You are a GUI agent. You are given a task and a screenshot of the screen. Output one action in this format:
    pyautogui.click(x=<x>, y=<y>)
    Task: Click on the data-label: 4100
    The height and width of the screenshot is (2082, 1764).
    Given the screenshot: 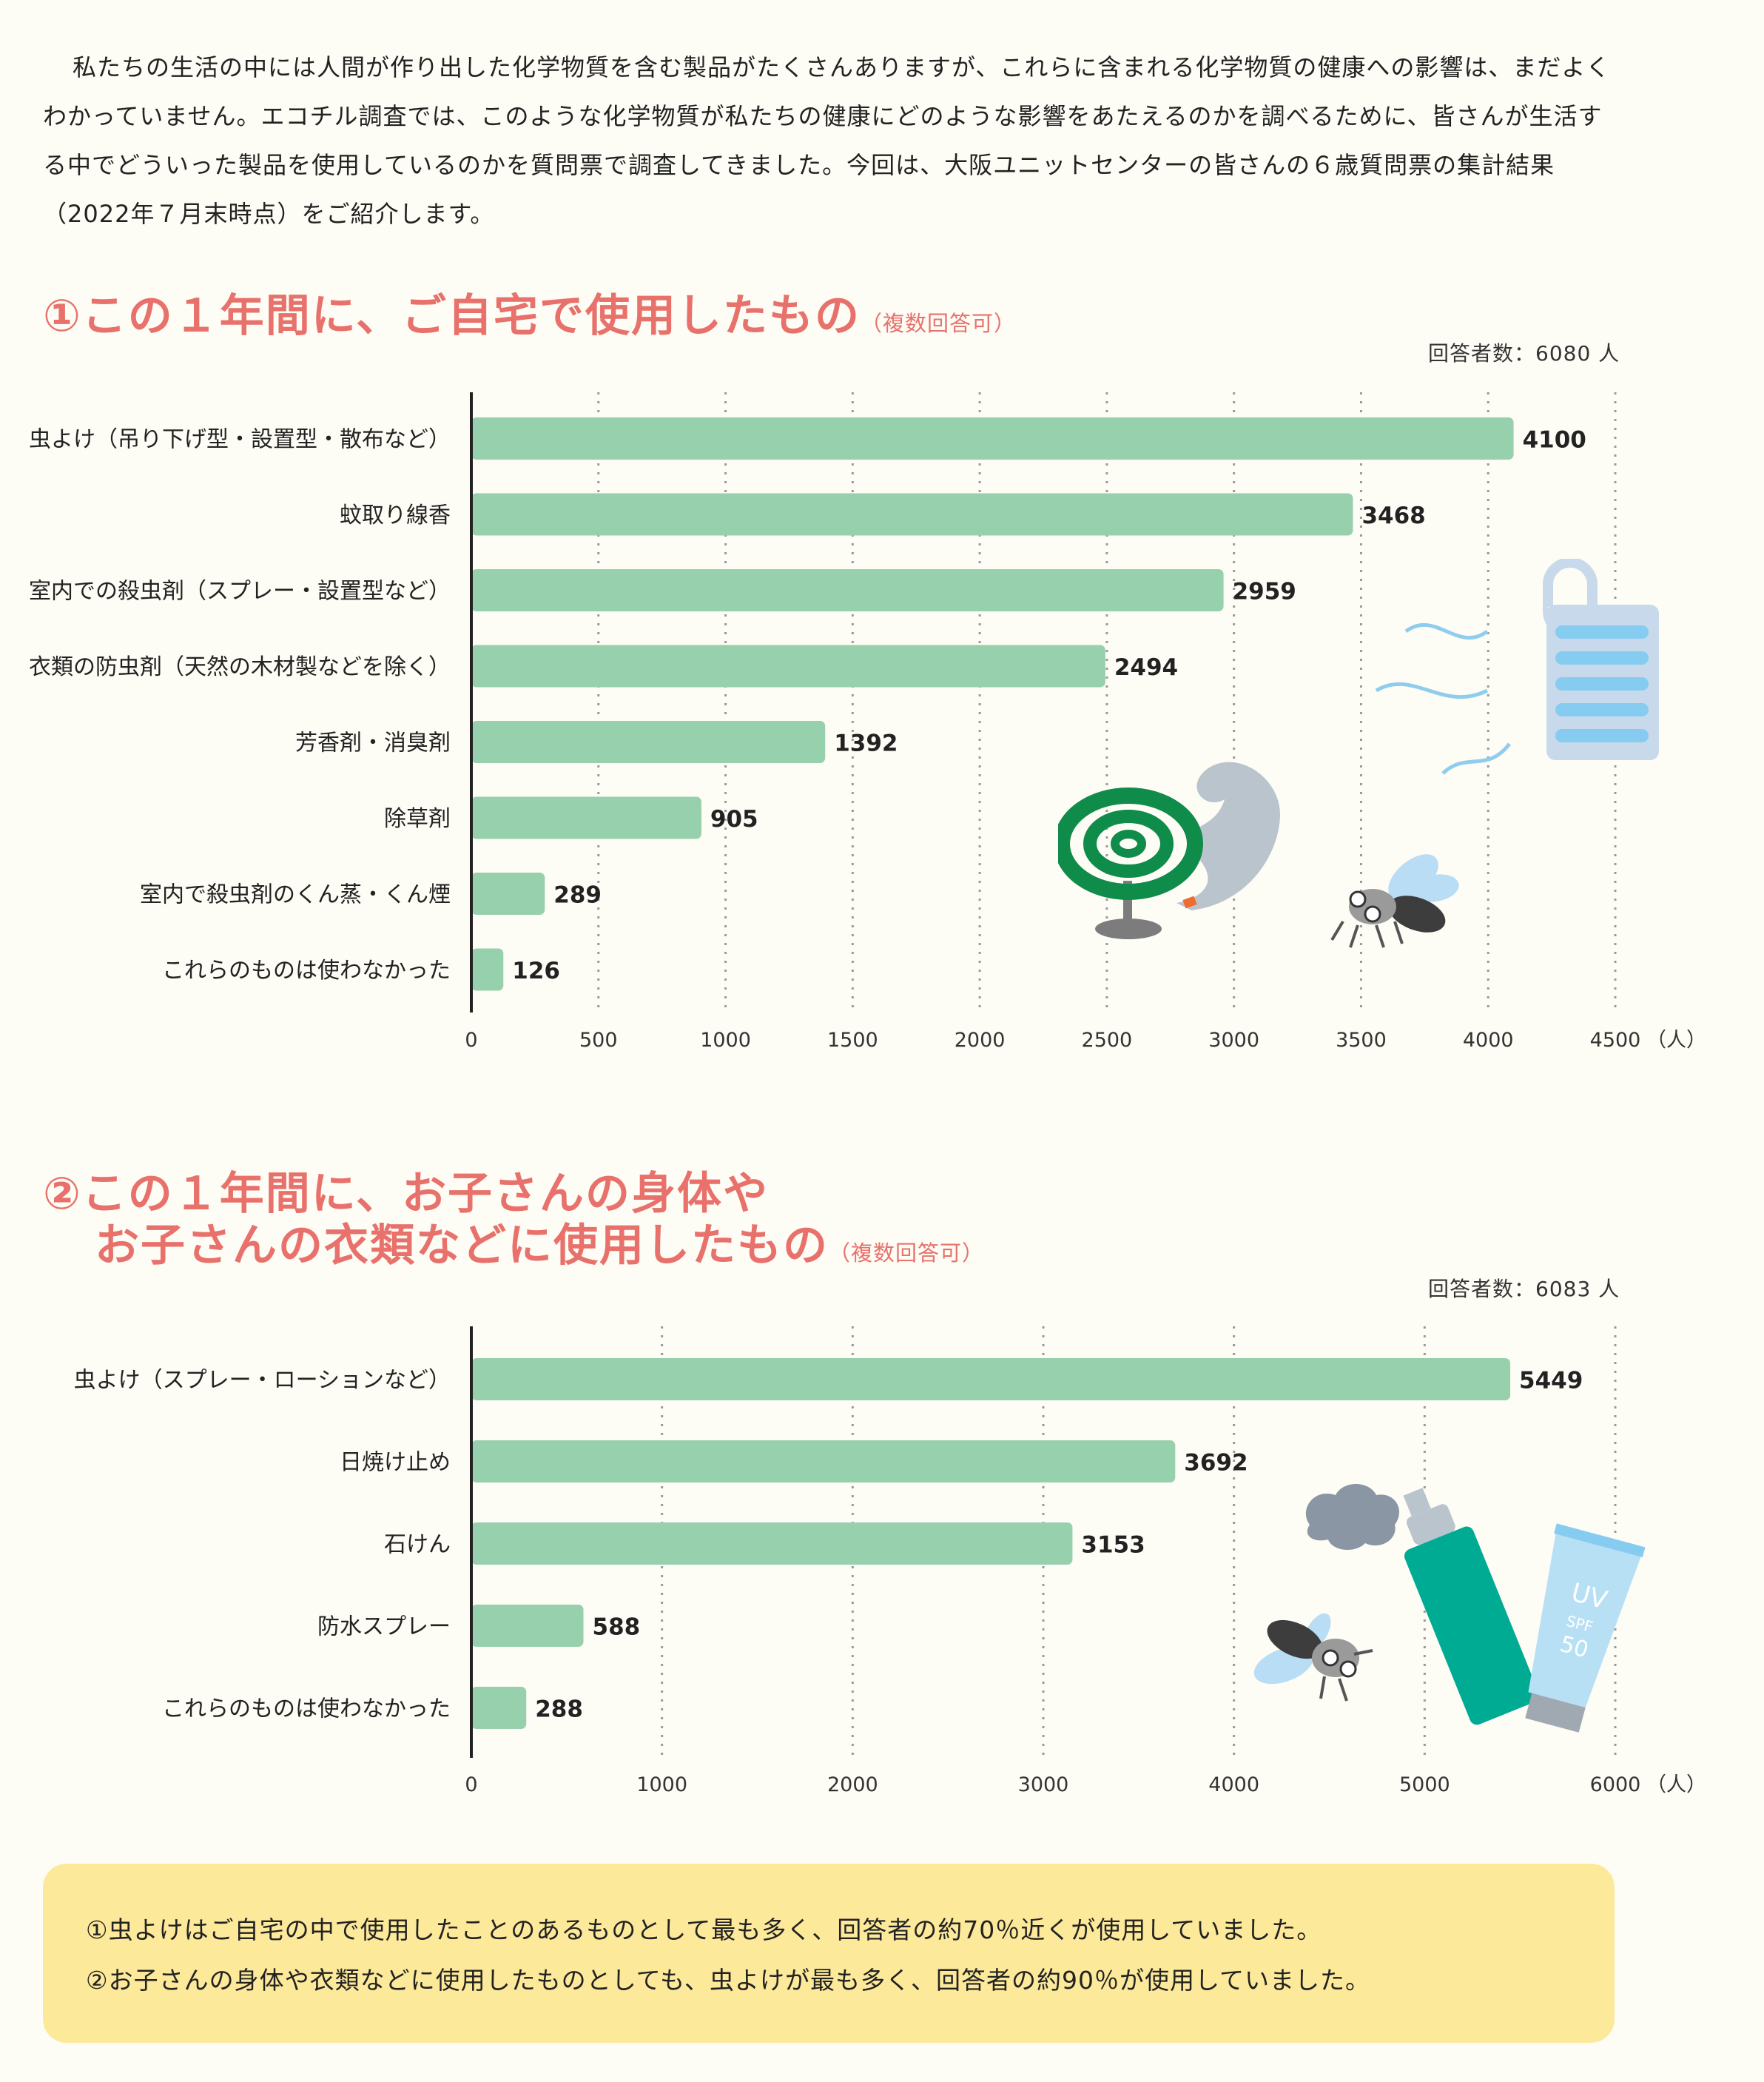 What is the action you would take?
    pyautogui.click(x=1554, y=441)
    